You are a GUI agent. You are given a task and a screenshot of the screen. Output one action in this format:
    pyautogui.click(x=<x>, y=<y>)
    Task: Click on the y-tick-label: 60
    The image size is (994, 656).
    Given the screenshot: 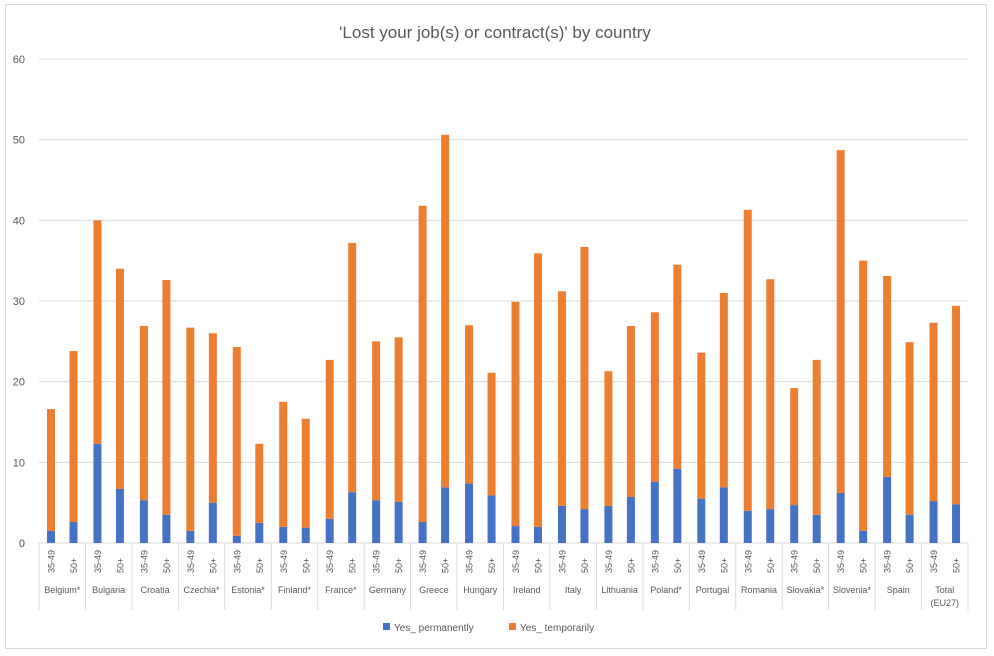 What is the action you would take?
    pyautogui.click(x=19, y=60)
    